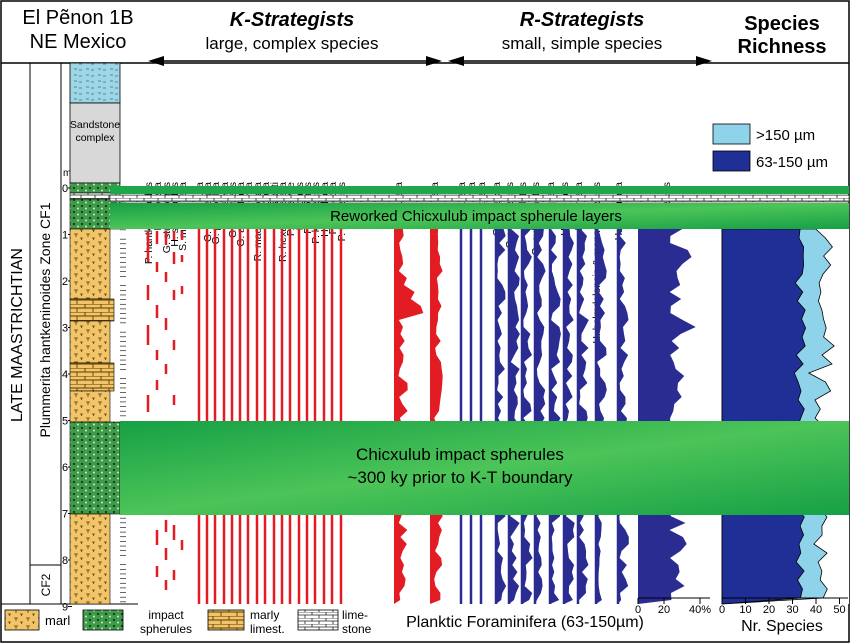 Image resolution: width=850 pixels, height=643 pixels. Describe the element at coordinates (436, 416) in the screenshot. I see `p-costellifera-profile` at that location.